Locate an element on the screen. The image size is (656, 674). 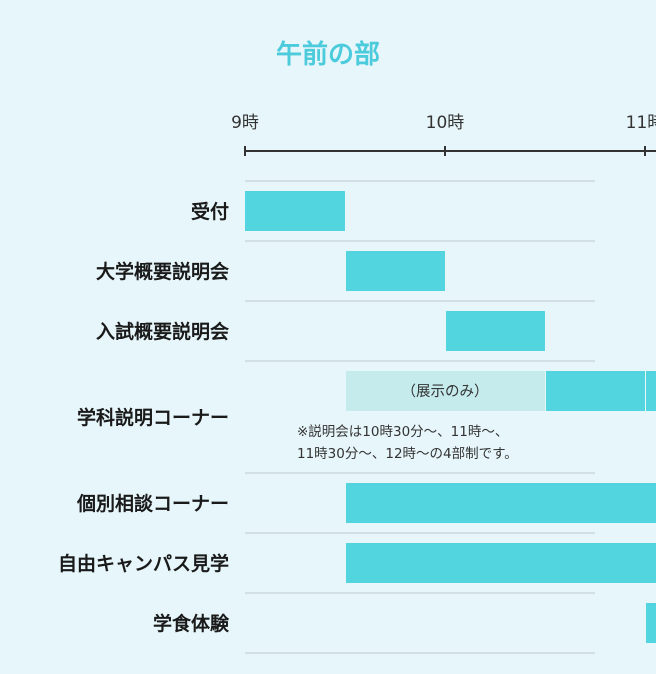
row-label: 自由キャンパス見学 is located at coordinates (143, 563).